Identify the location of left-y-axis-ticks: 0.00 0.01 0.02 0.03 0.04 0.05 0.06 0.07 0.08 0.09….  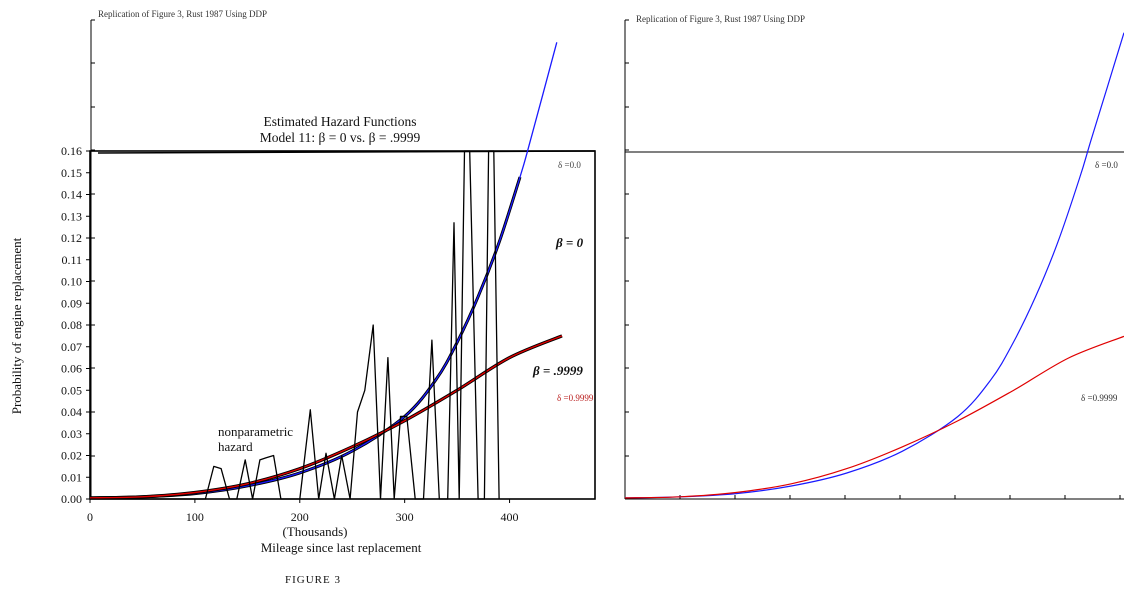
(75, 325).